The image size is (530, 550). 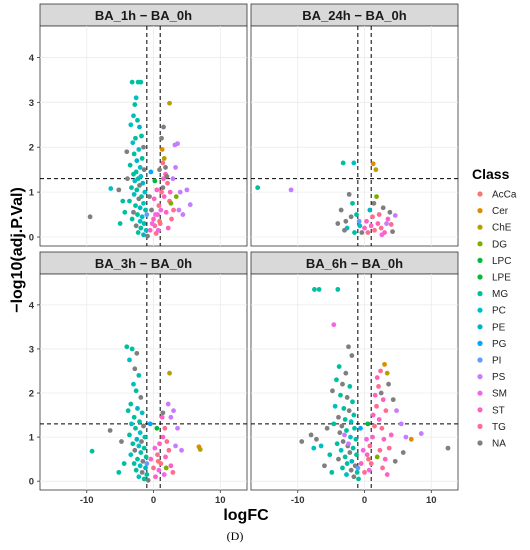 What do you see at coordinates (87, 500) in the screenshot?
I see `x-tick-label: -10` at bounding box center [87, 500].